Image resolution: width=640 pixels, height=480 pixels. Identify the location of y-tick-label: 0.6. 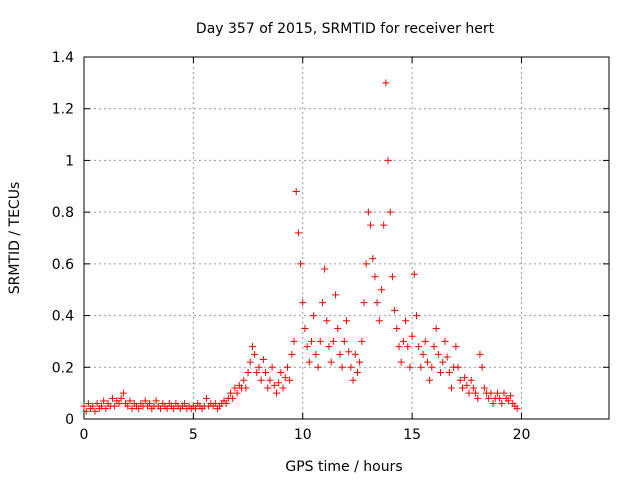
(63, 265).